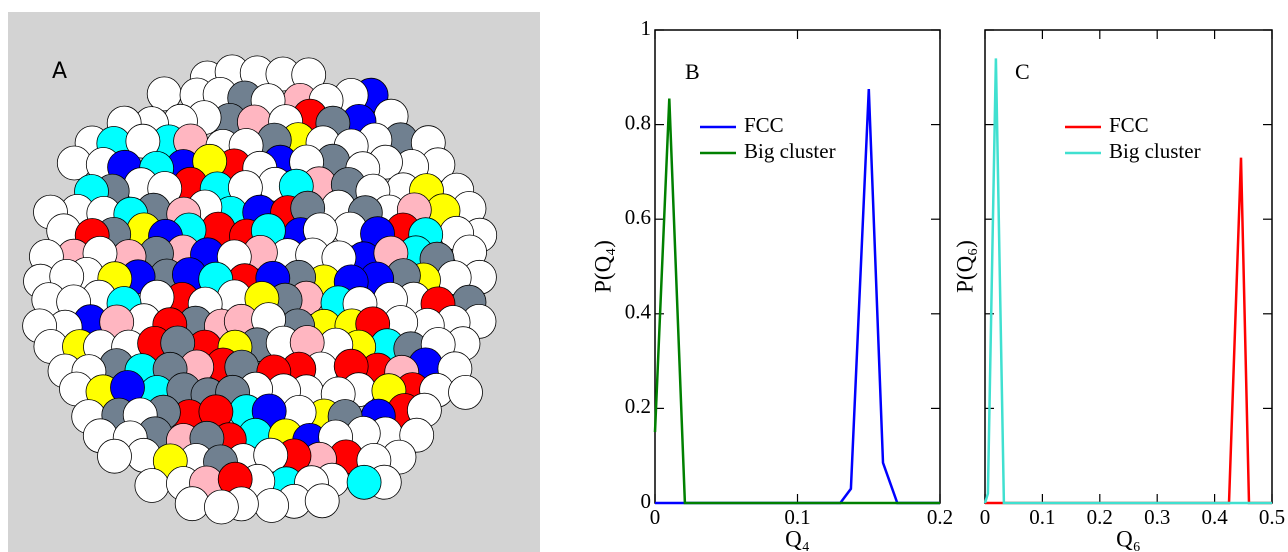 This screenshot has height=552, width=1288. What do you see at coordinates (638, 406) in the screenshot?
I see `y-tick-label: 0.2` at bounding box center [638, 406].